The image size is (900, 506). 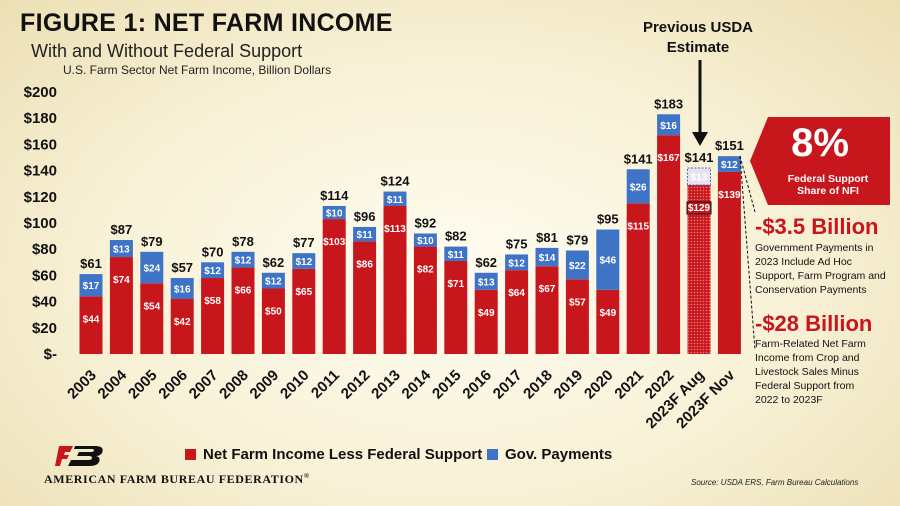 What do you see at coordinates (204, 385) in the screenshot?
I see `x-tick-label: 2007` at bounding box center [204, 385].